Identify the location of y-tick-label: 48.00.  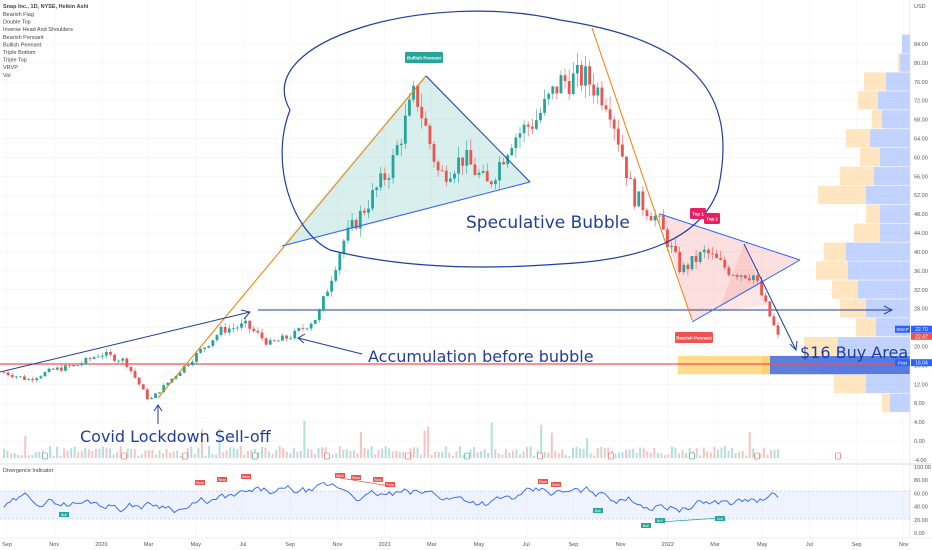
(921, 215).